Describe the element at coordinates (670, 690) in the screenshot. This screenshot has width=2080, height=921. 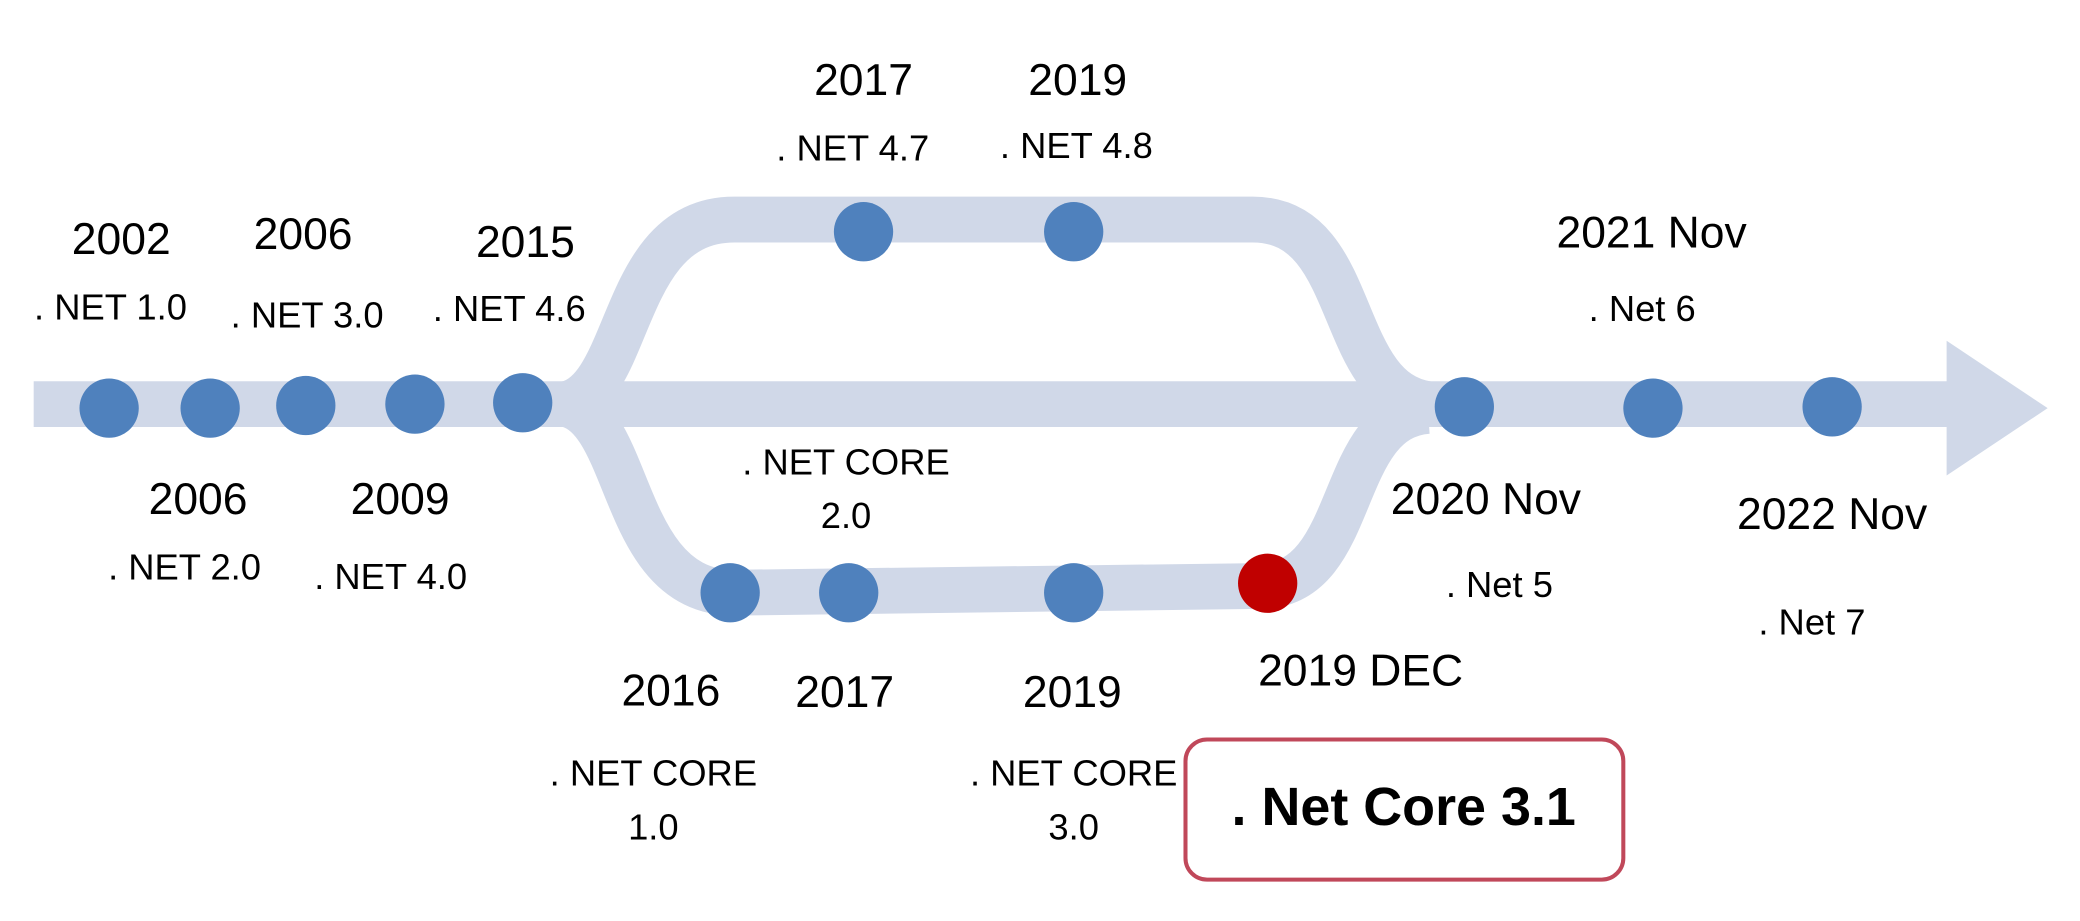
I see `milestone-year: 2016` at that location.